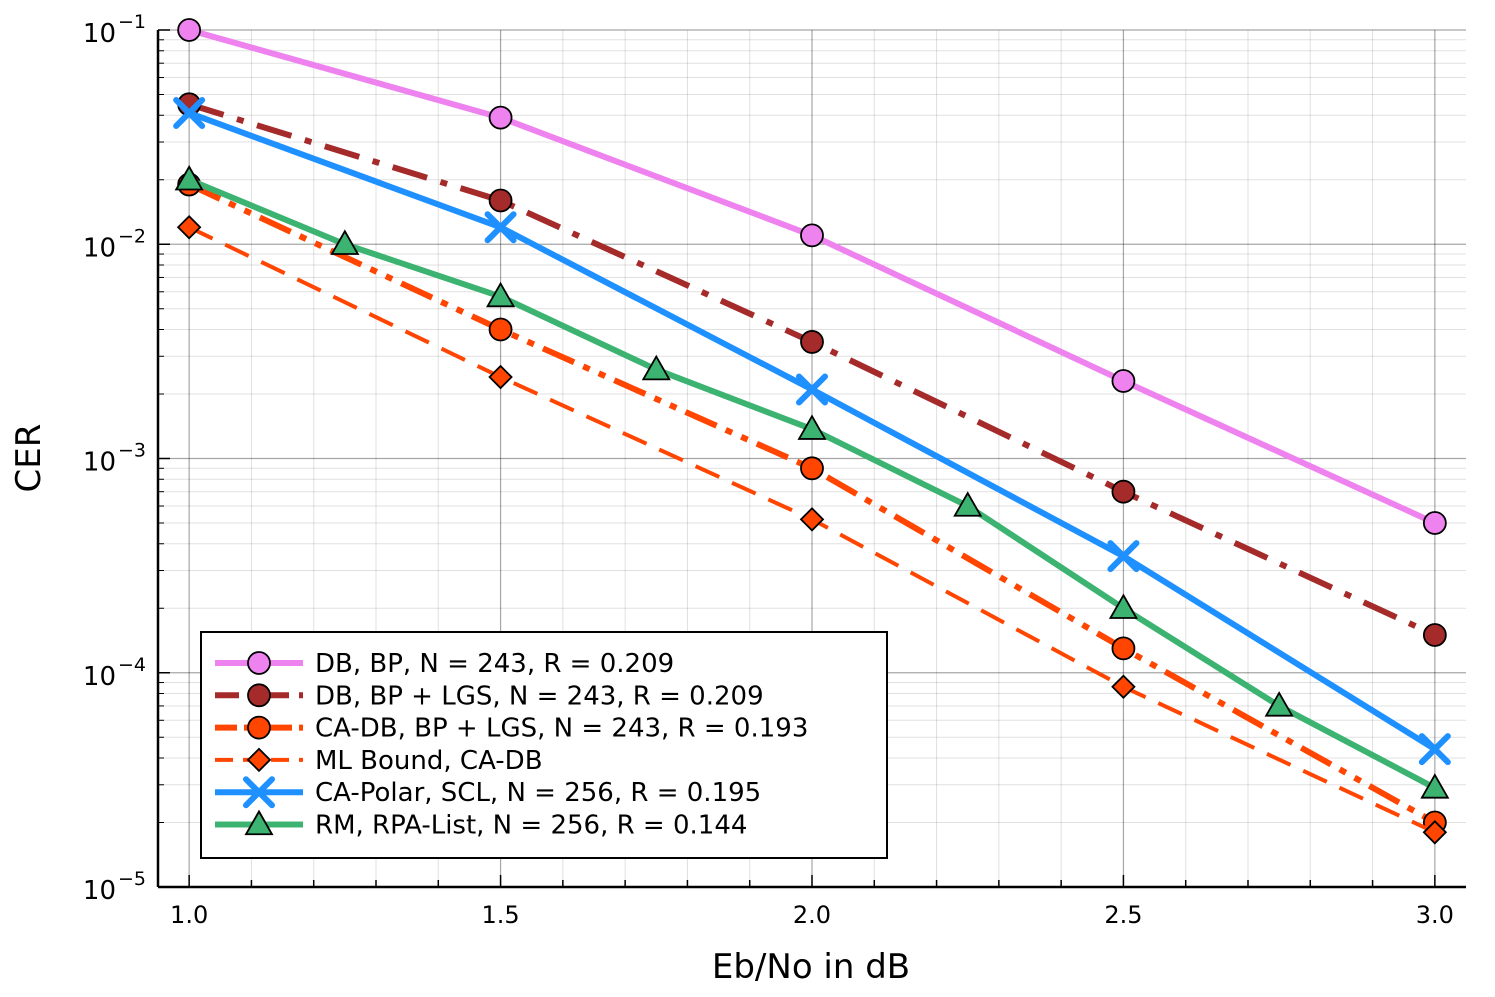 The height and width of the screenshot is (997, 1495). I want to click on x-axis-label: Eb/No in dB, so click(811, 967).